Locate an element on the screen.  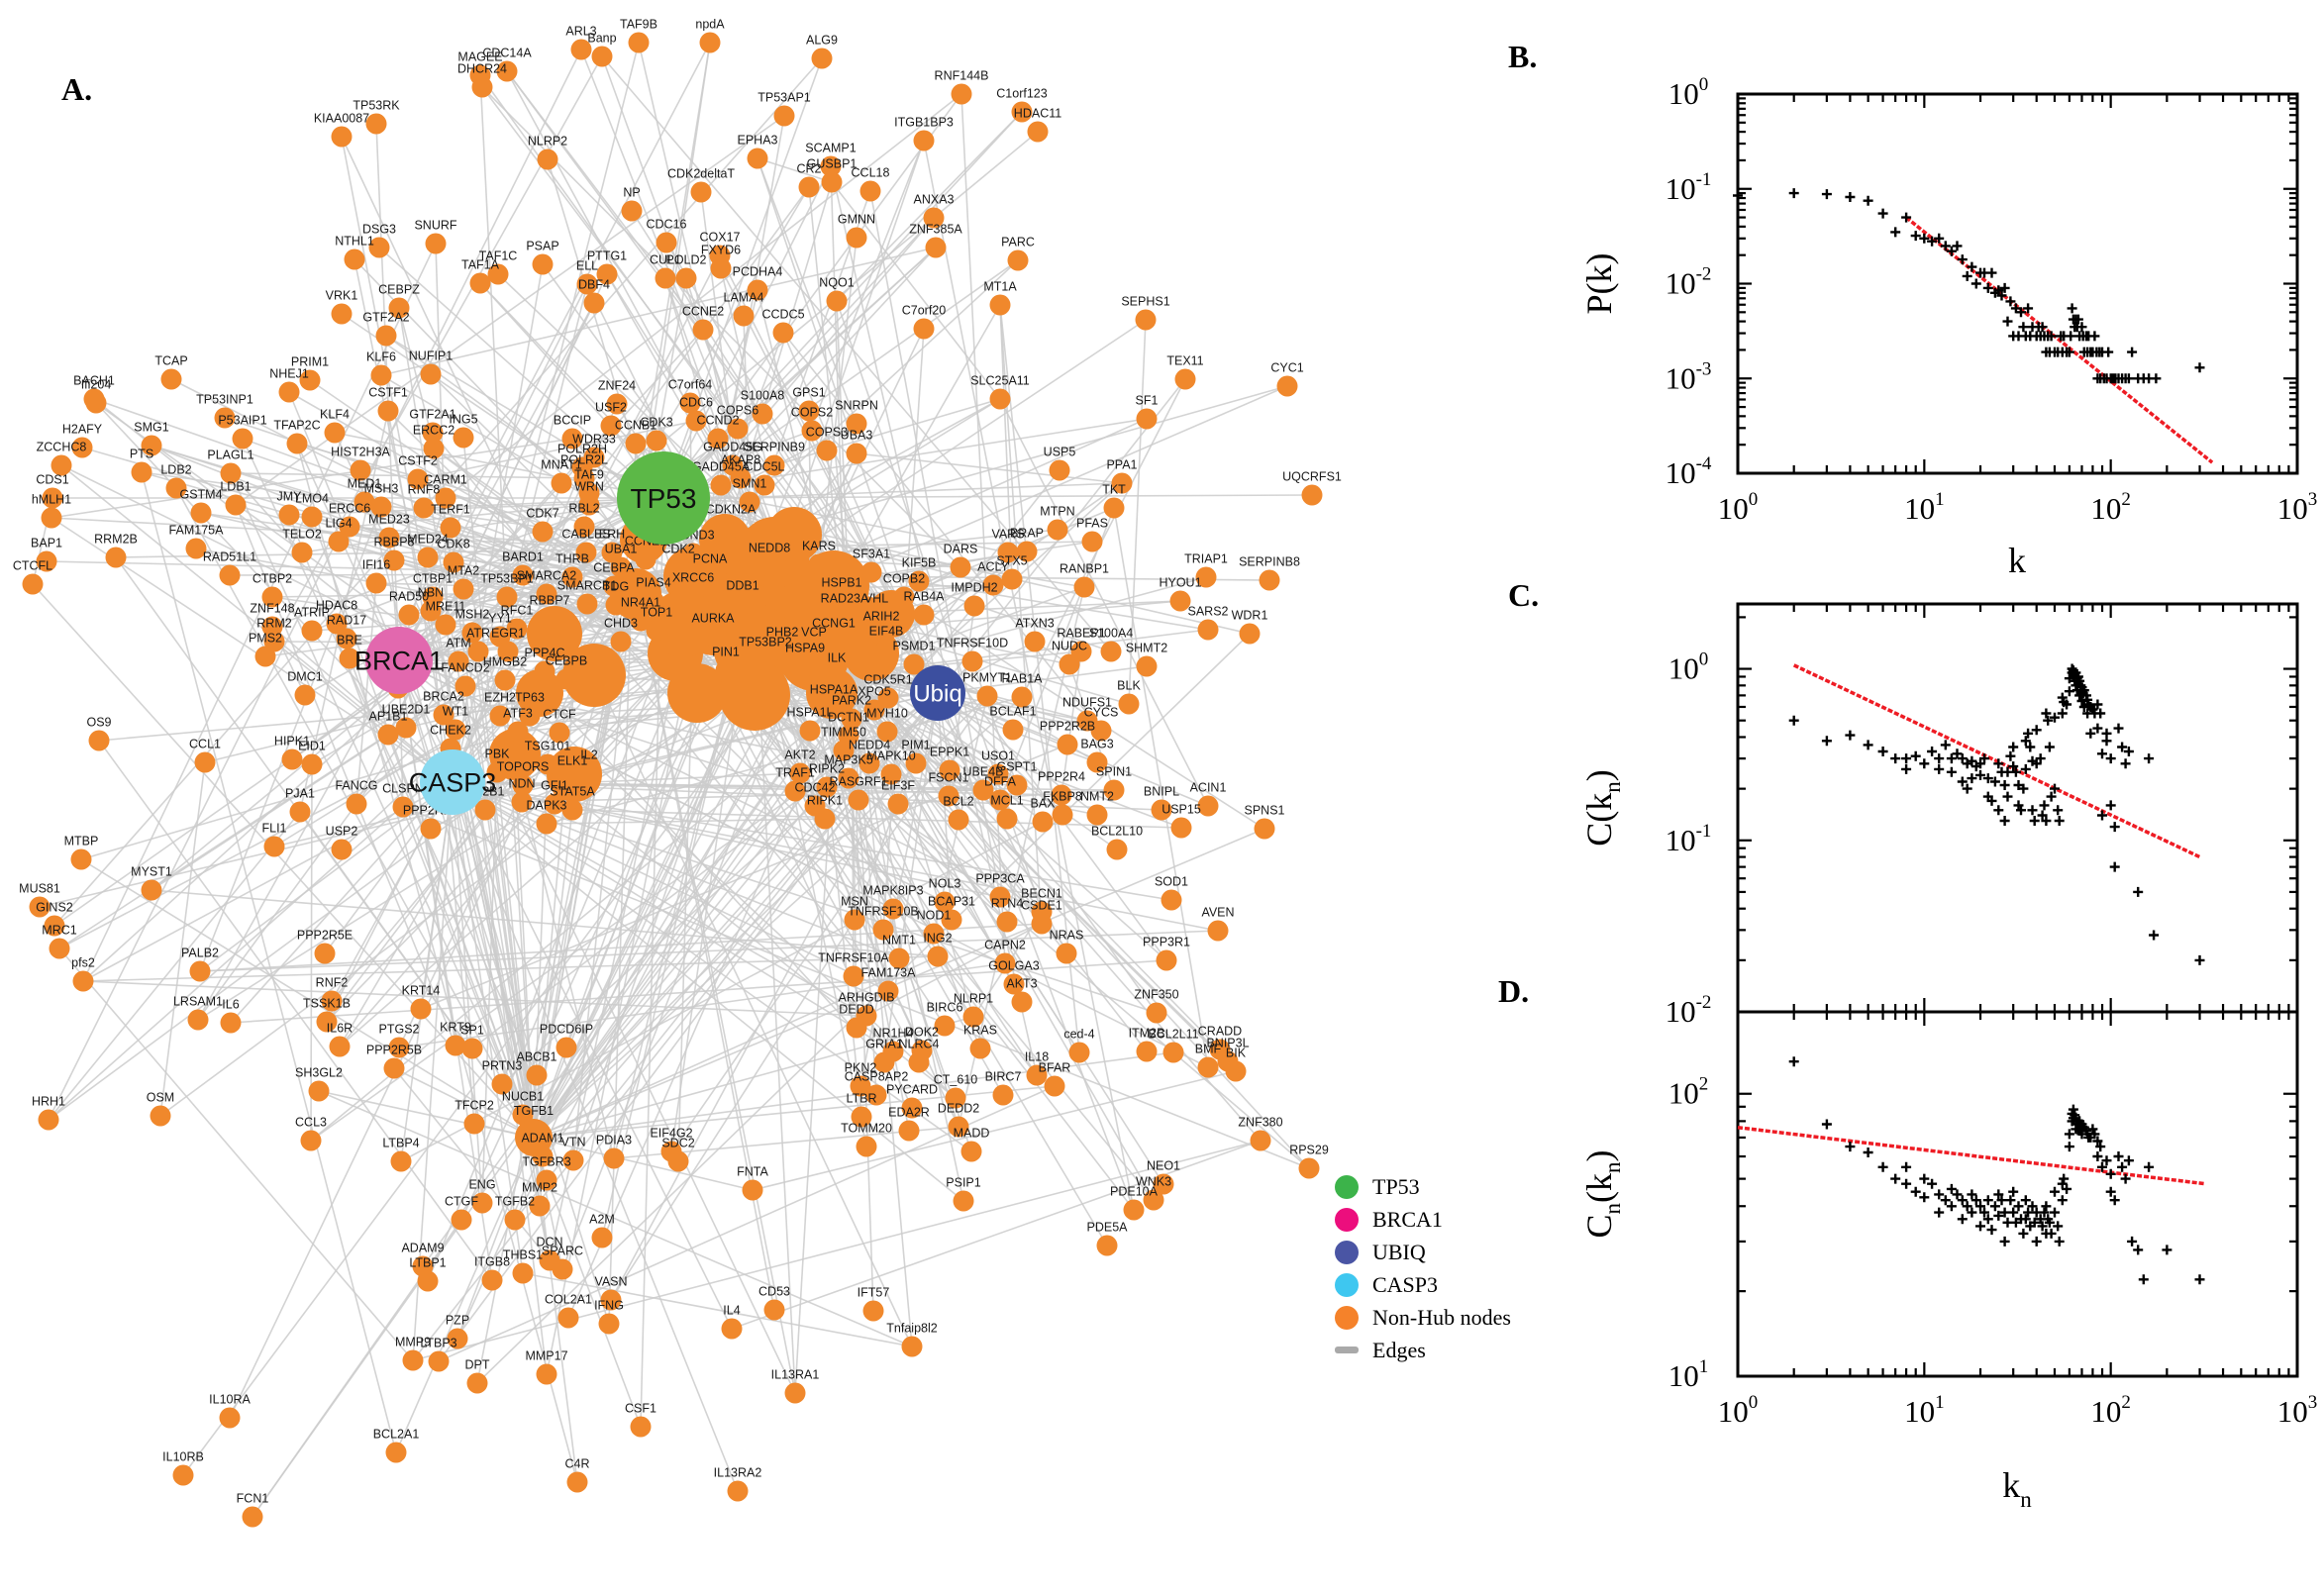
network-node-label: CCNG1 is located at coordinates (834, 624).